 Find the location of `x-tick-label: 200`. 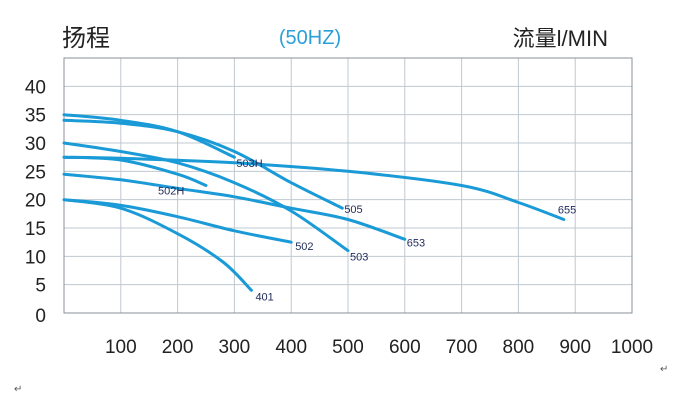

x-tick-label: 200 is located at coordinates (178, 347).